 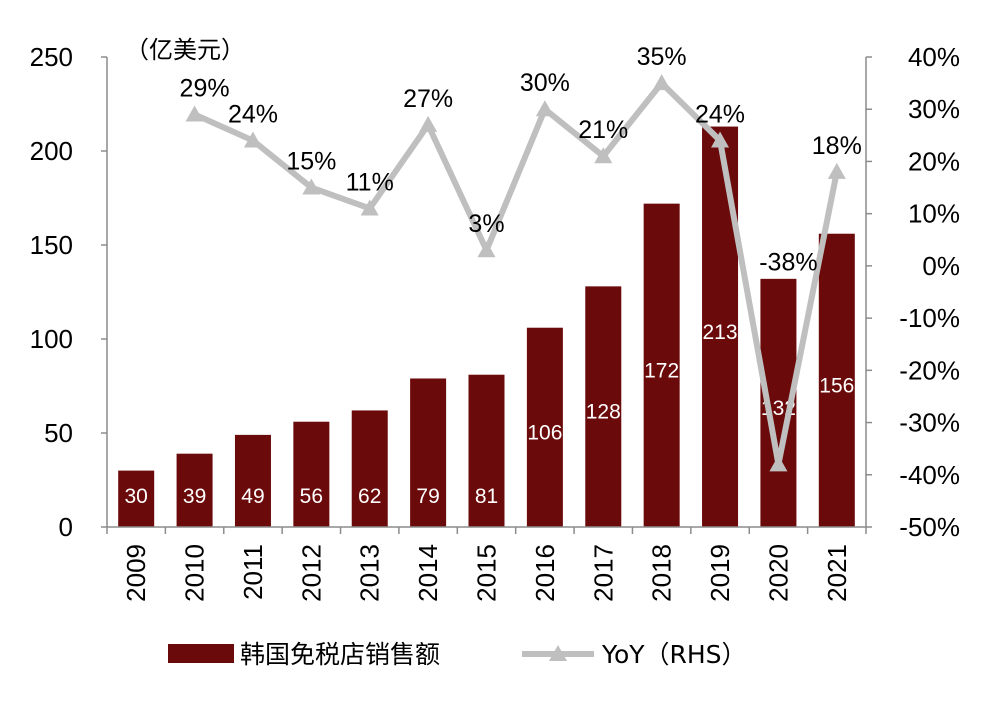 I want to click on y-tick-label: 0, so click(x=66, y=527).